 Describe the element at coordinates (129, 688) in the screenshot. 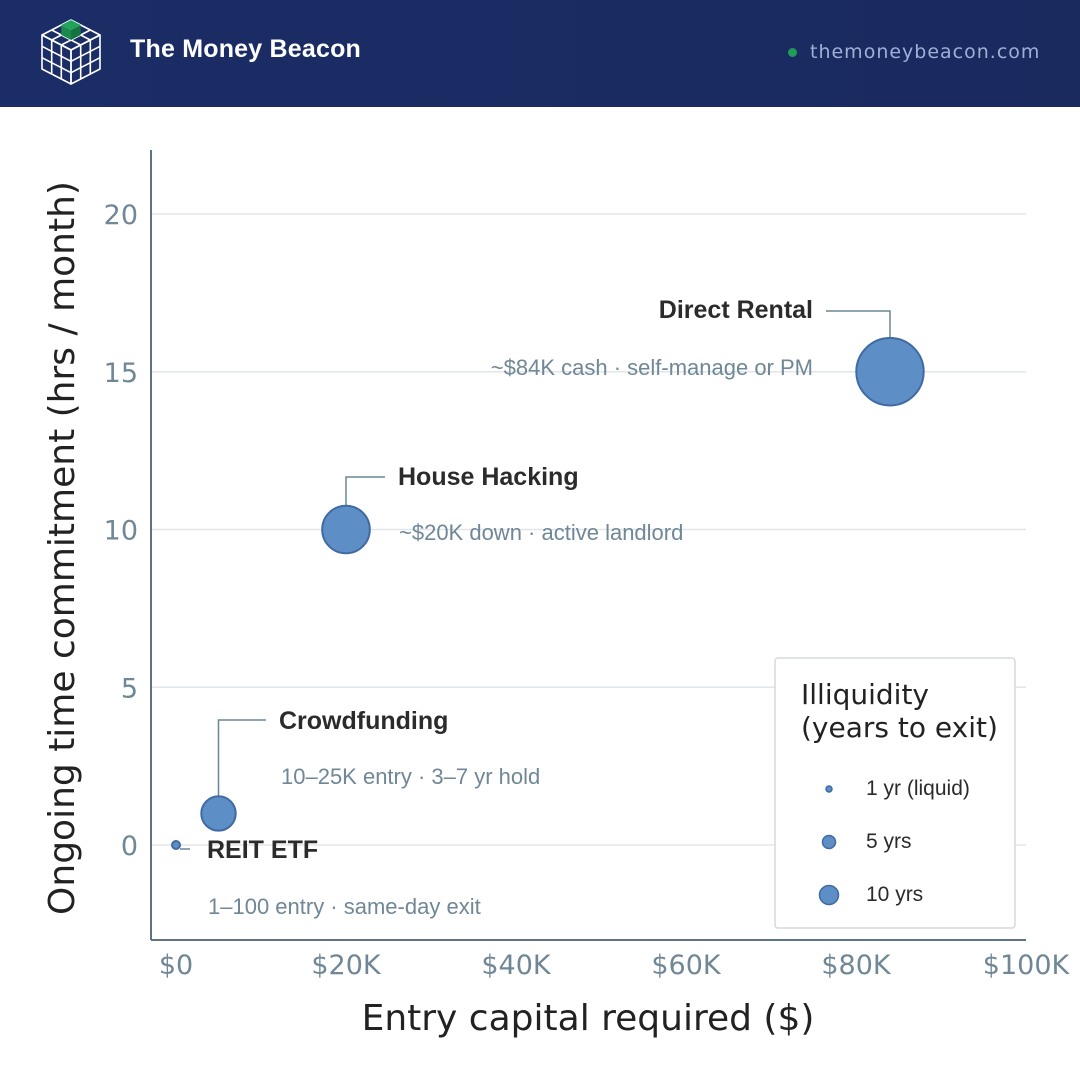

I see `y-tick-label: 5` at that location.